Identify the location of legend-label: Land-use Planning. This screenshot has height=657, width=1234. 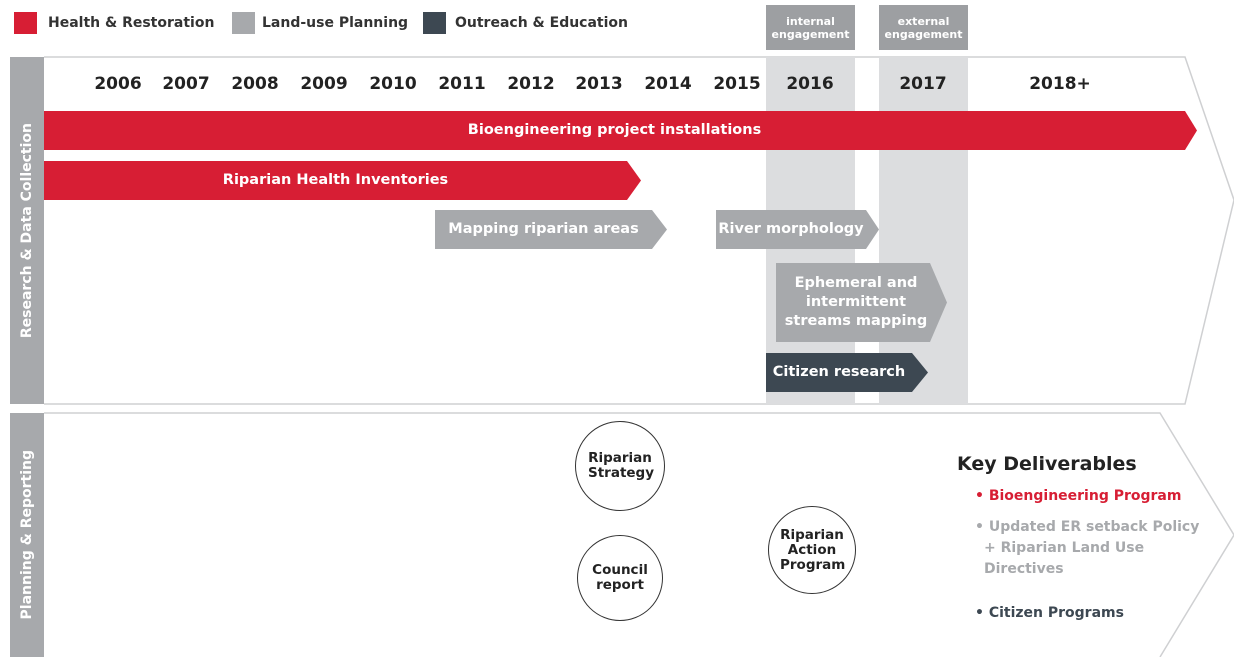
(335, 23).